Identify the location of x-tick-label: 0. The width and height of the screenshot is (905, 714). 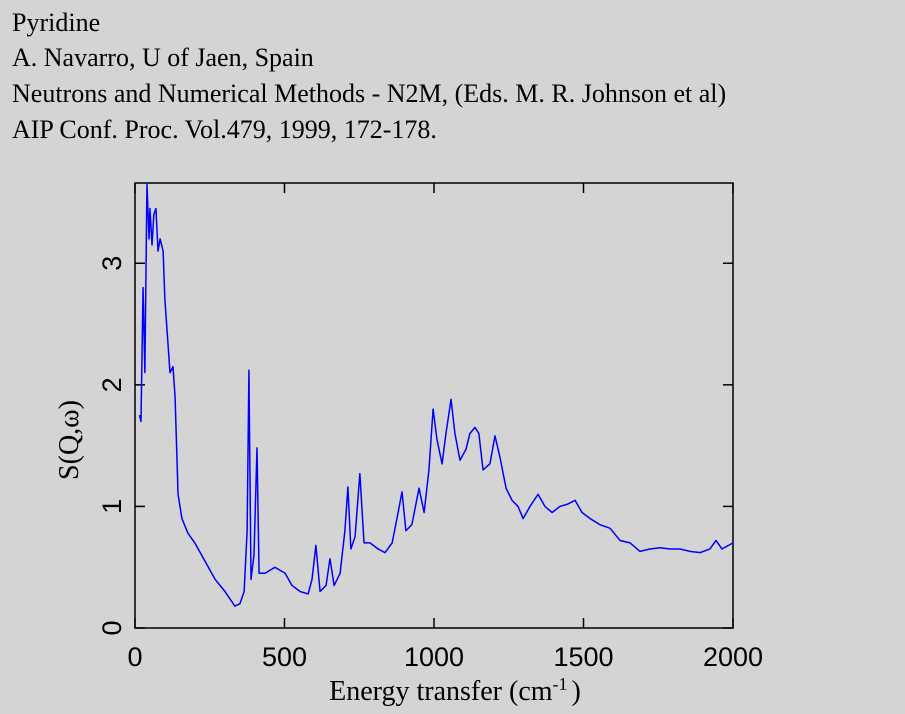
(134, 657).